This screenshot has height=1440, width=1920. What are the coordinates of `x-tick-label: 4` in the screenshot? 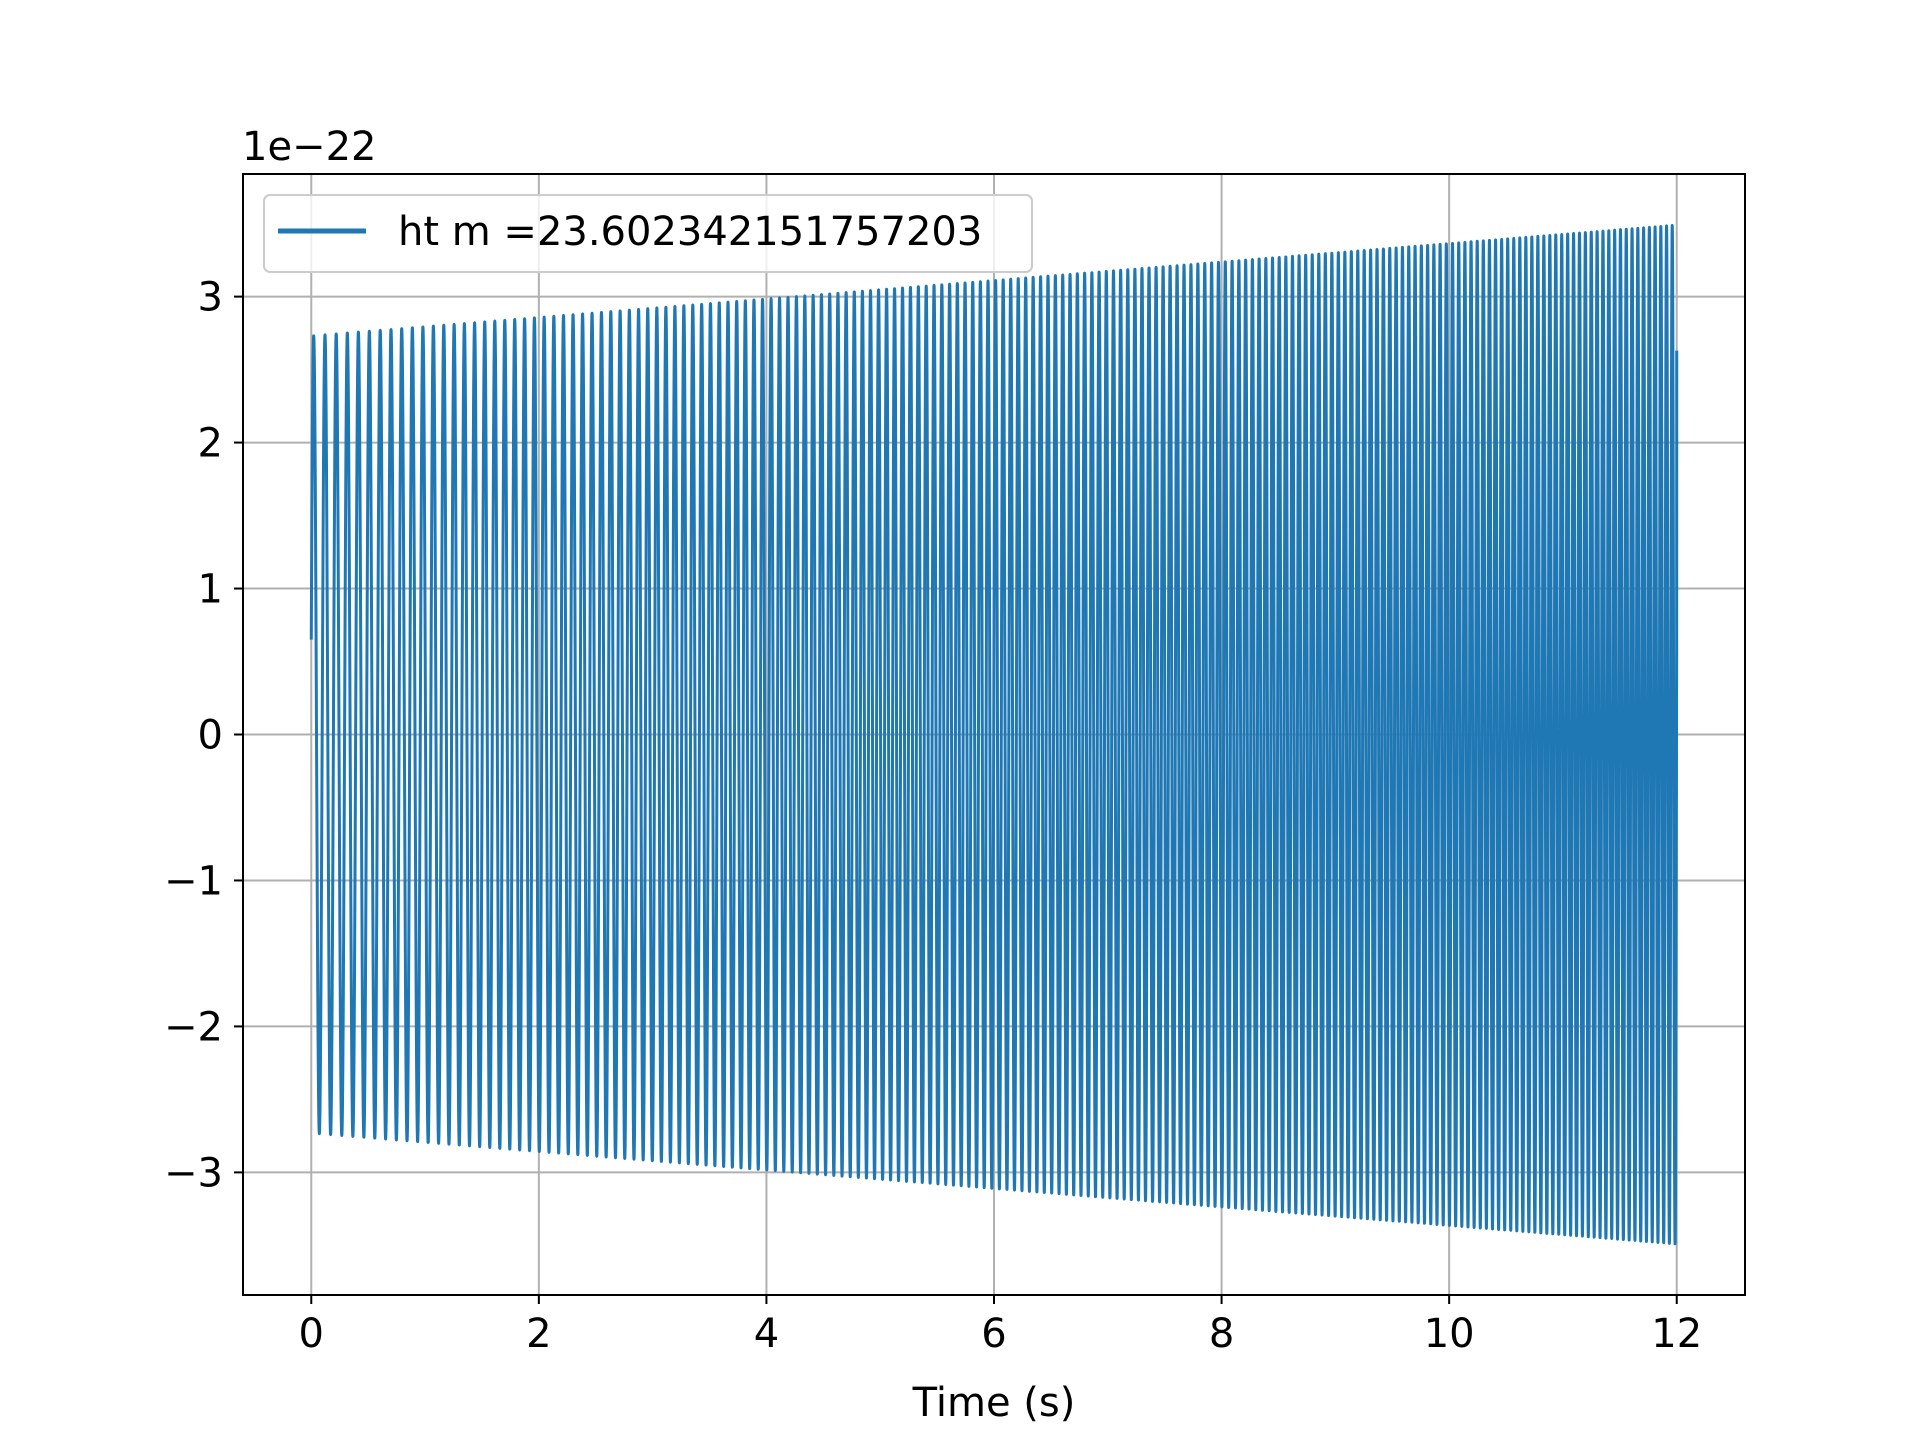 It's located at (766, 1334).